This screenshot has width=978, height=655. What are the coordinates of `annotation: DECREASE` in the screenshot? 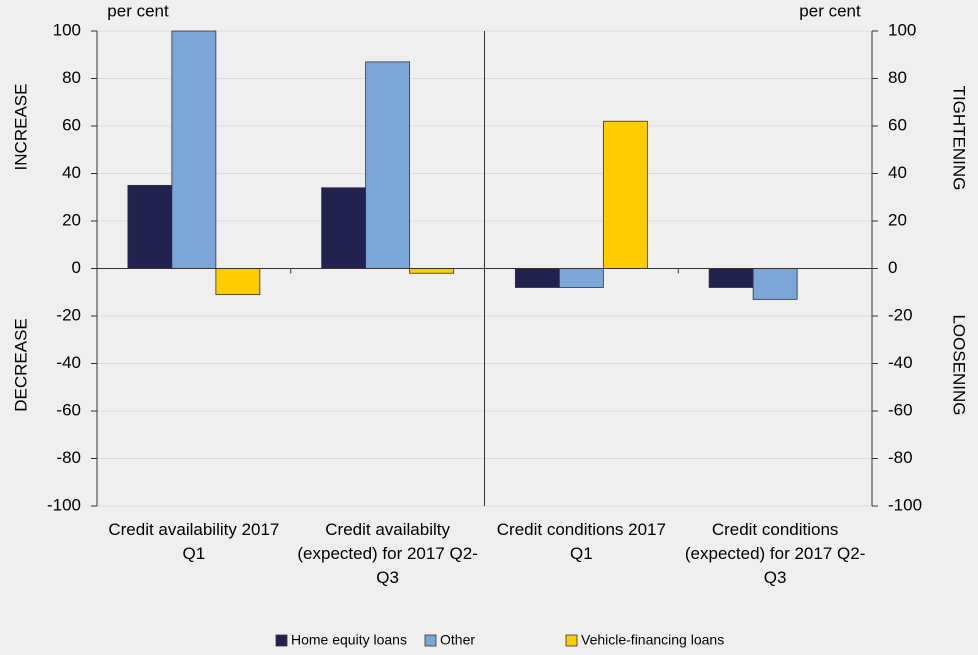 It's located at (20, 365).